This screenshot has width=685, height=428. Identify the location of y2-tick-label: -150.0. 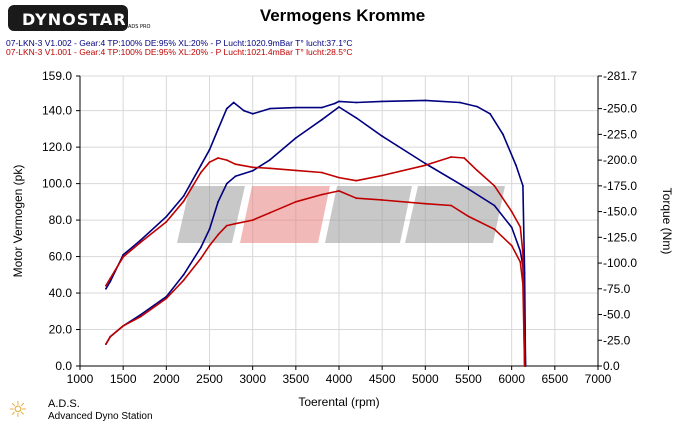
(620, 212).